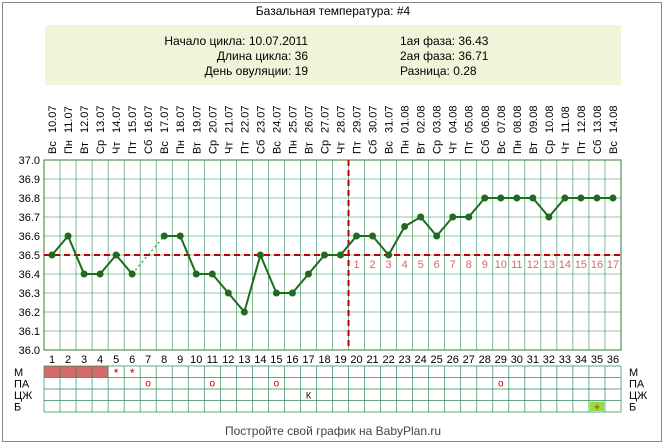 The width and height of the screenshot is (666, 445). Describe the element at coordinates (333, 431) in the screenshot. I see `footer-link: Постройте свой график на BabyPlan.ru` at that location.